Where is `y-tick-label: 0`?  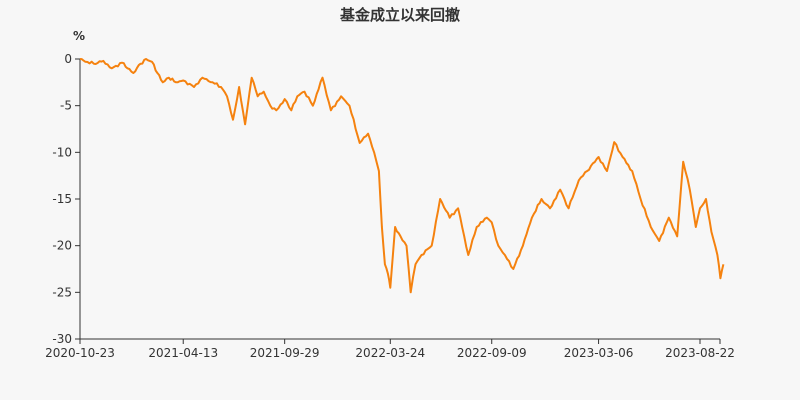
y-tick-label: 0 is located at coordinates (68, 59).